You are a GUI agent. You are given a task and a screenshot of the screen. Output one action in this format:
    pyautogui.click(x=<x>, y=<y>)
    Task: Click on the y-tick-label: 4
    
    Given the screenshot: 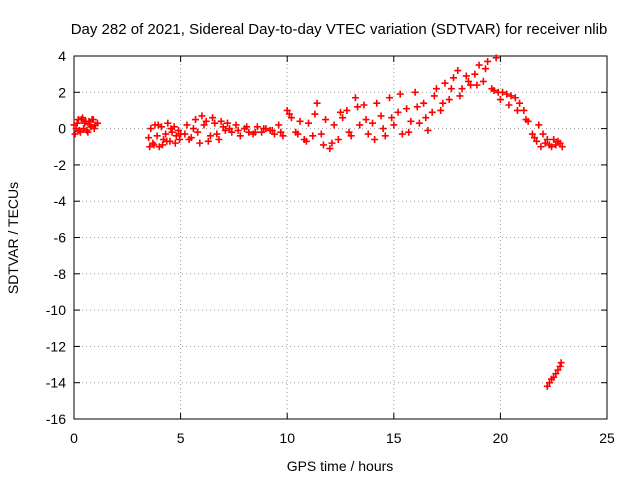 What is the action you would take?
    pyautogui.click(x=62, y=56)
    